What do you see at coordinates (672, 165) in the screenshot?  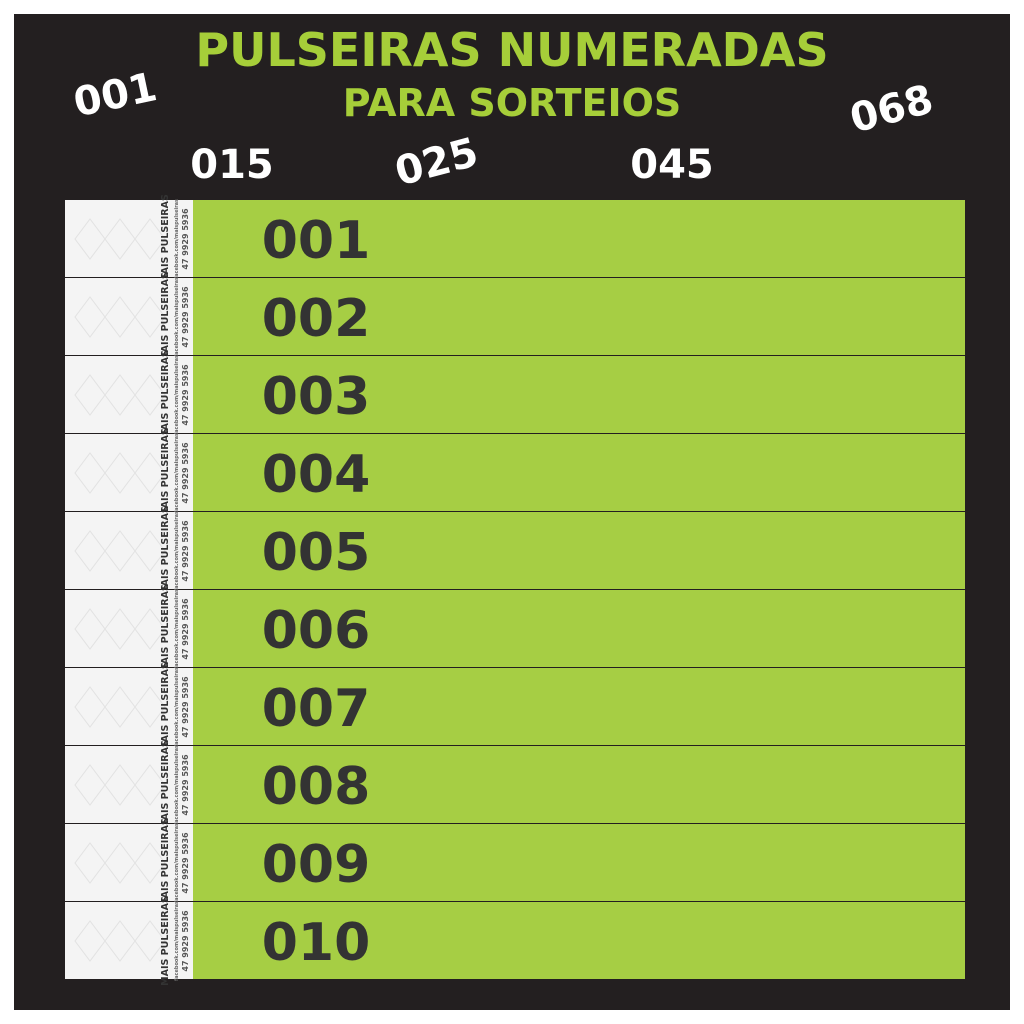 I see `sample-number: 045` at bounding box center [672, 165].